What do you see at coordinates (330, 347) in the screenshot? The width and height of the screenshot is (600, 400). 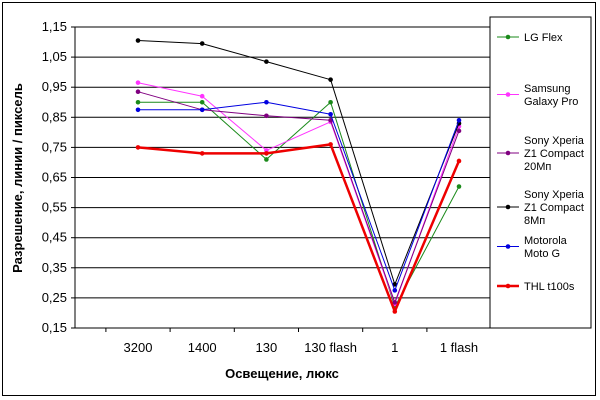 I see `x-tick-label: 130 flash` at bounding box center [330, 347].